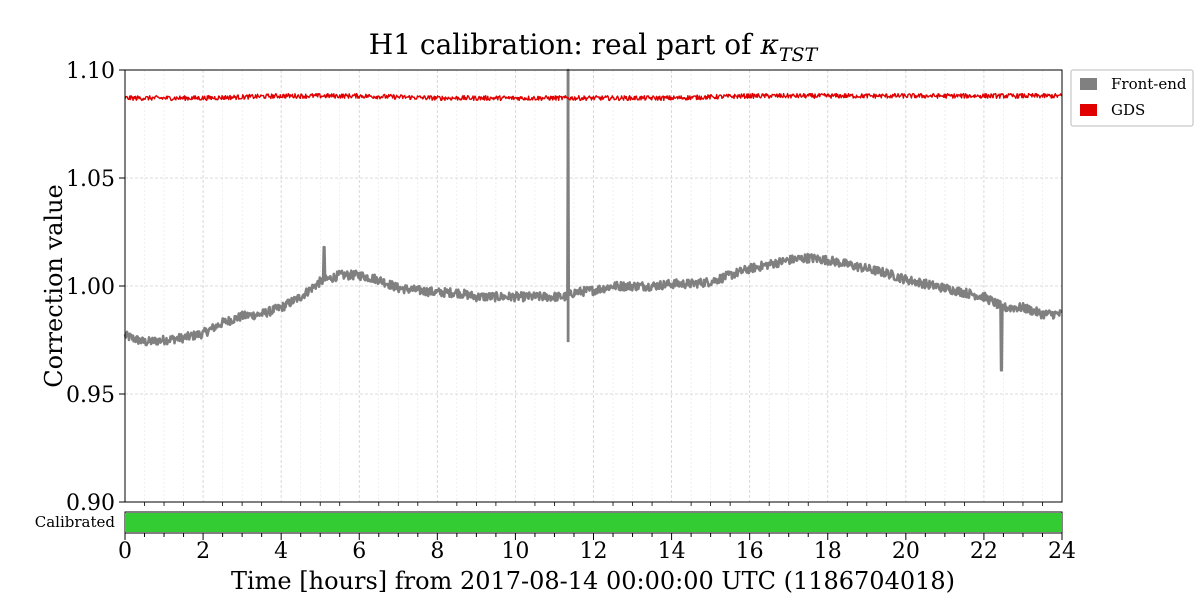 The height and width of the screenshot is (615, 1204). I want to click on x-tick-label: 16, so click(750, 551).